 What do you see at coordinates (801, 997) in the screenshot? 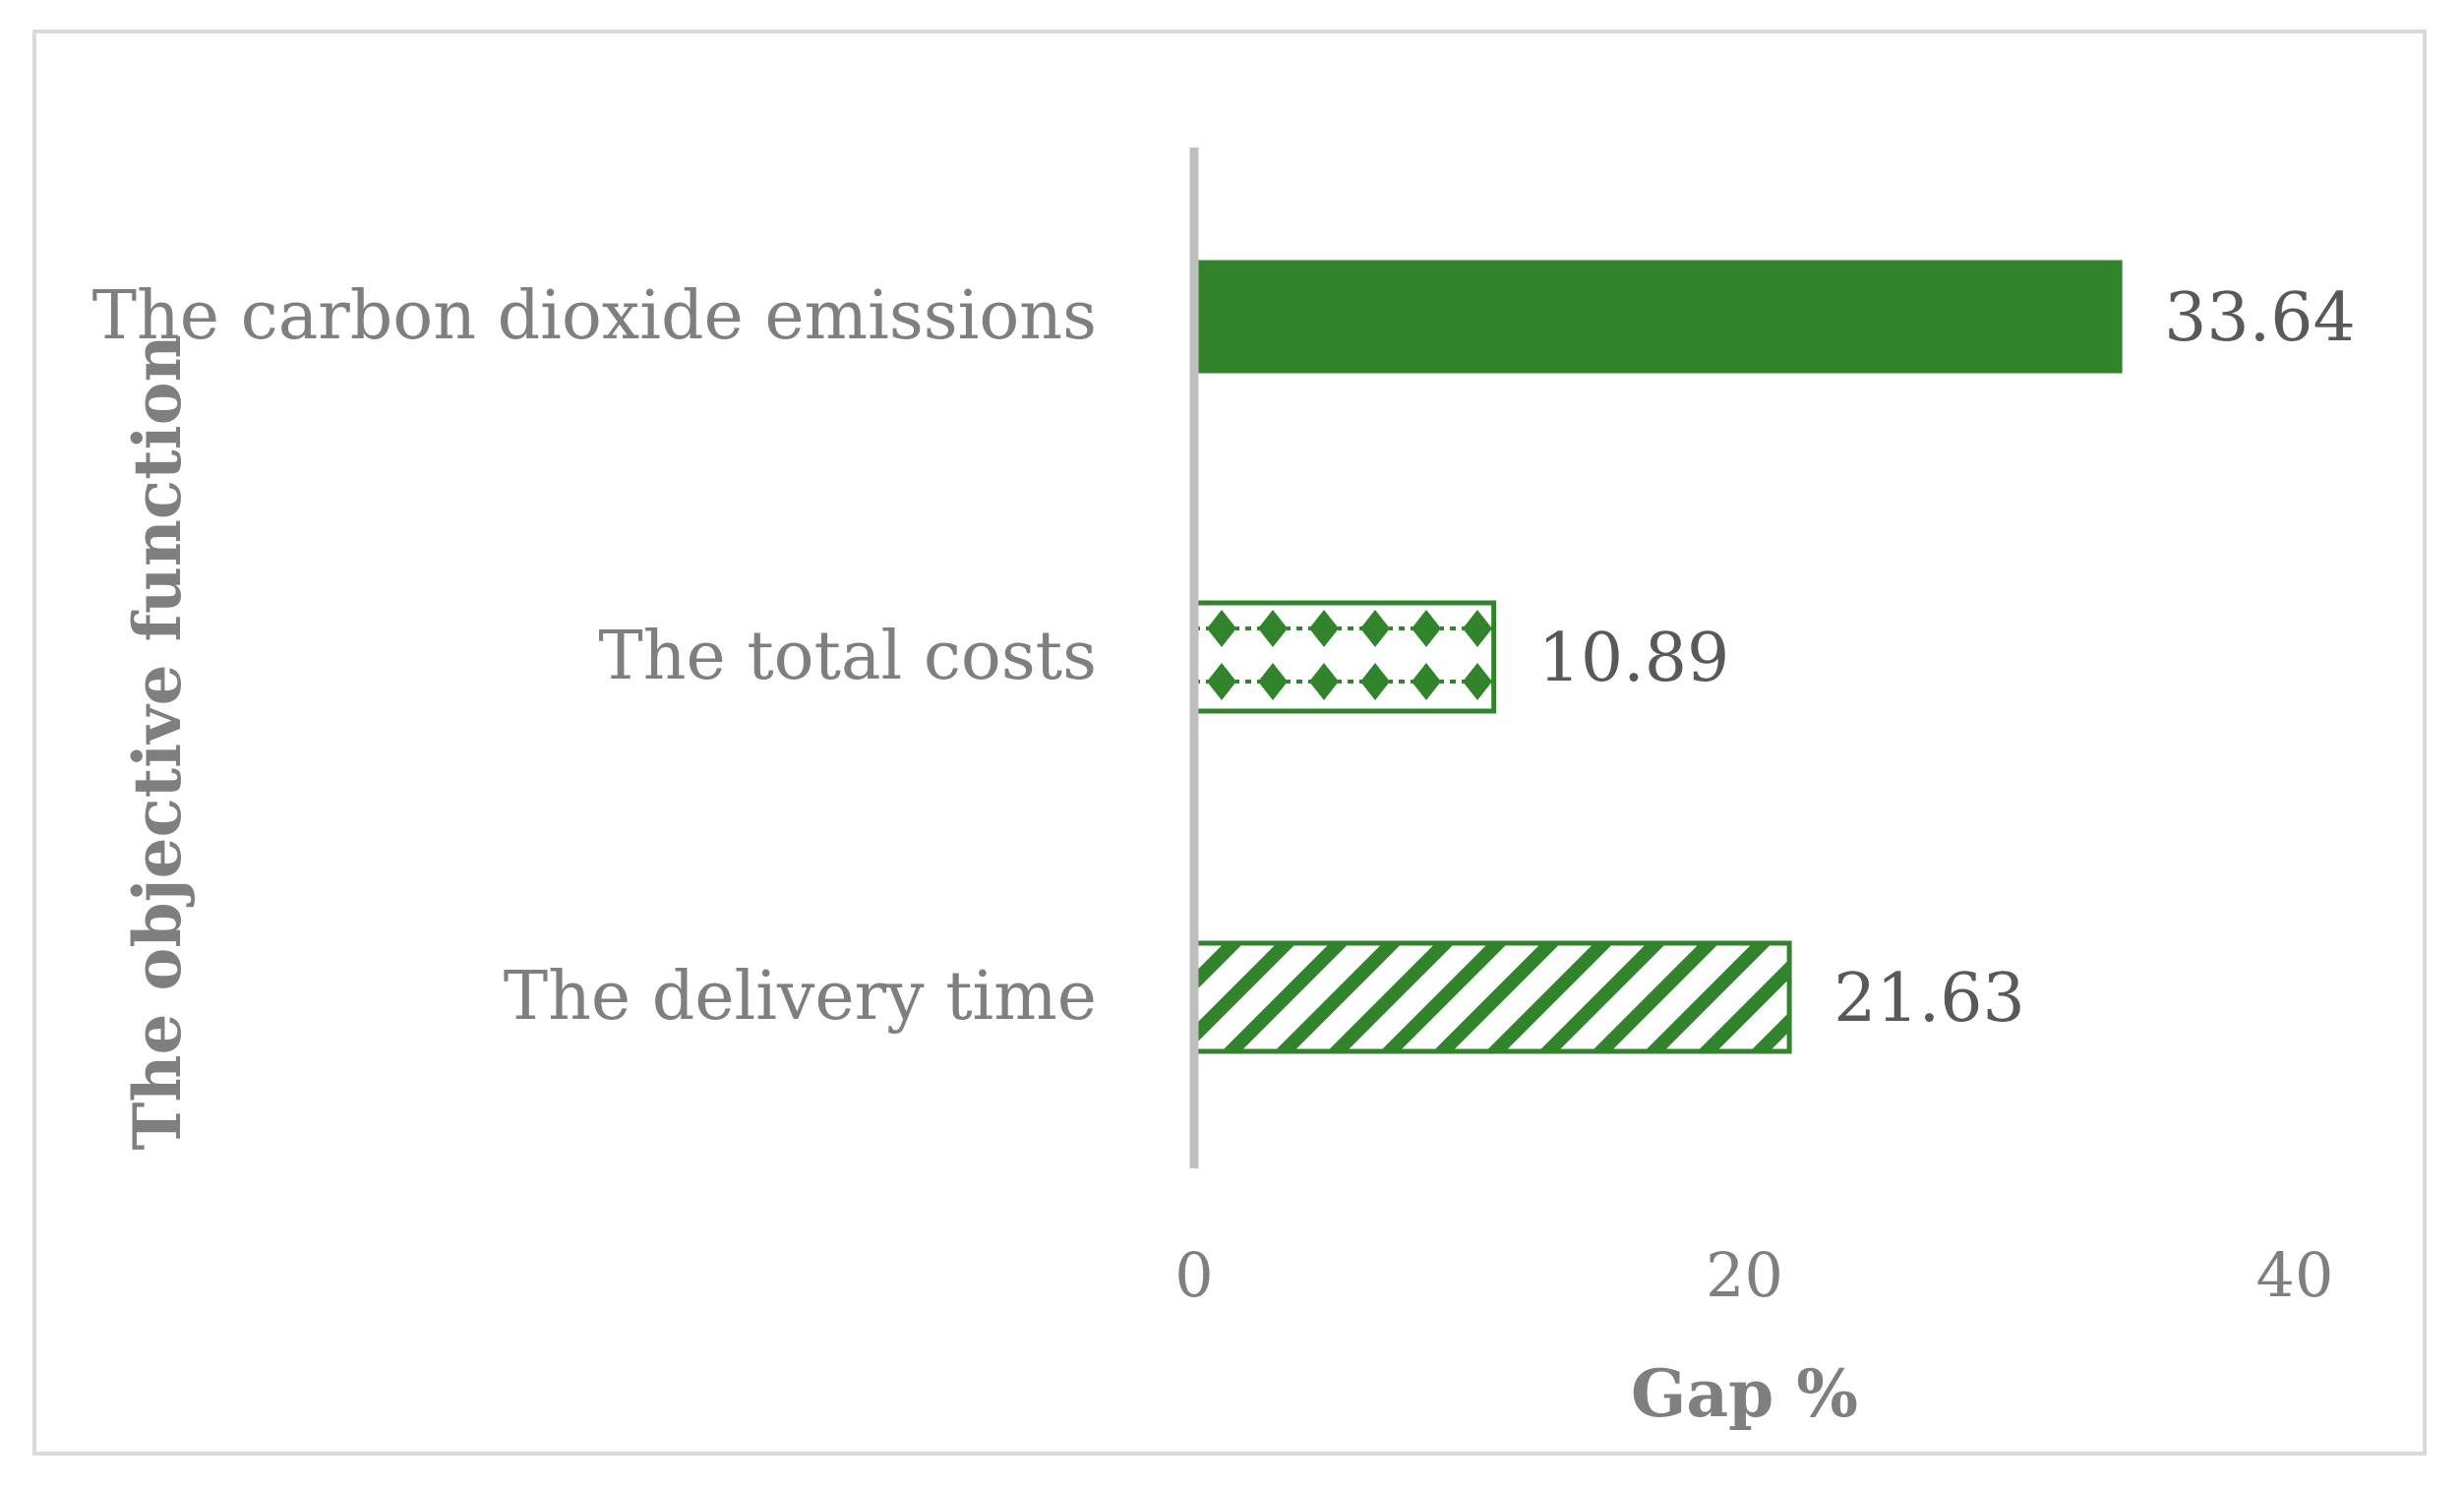
I see `category-label: The delivery time` at bounding box center [801, 997].